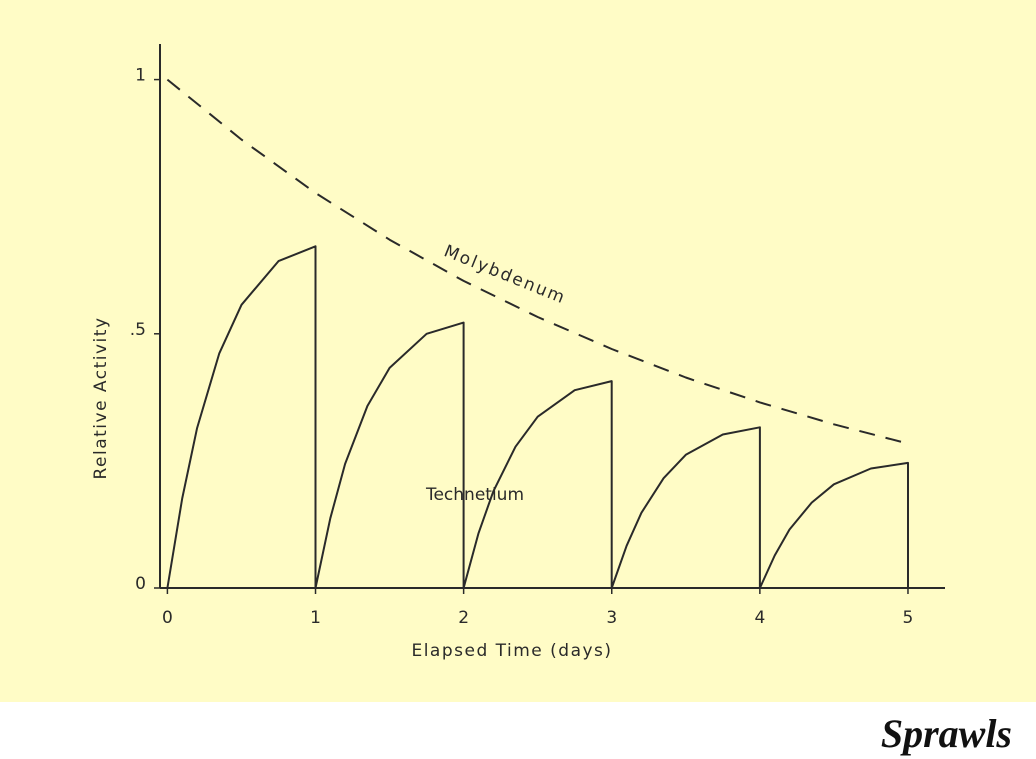 The width and height of the screenshot is (1036, 759). What do you see at coordinates (101, 397) in the screenshot?
I see `y-axis-label: Relative Activity` at bounding box center [101, 397].